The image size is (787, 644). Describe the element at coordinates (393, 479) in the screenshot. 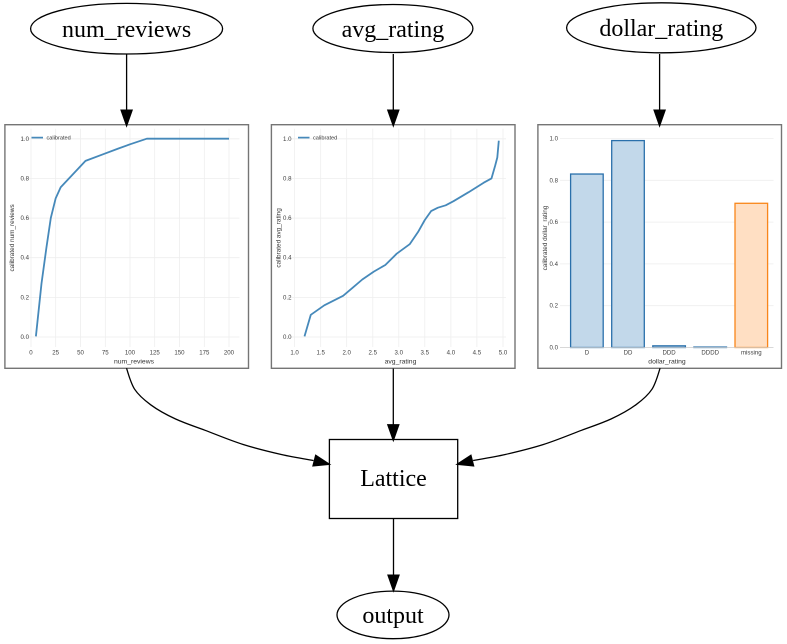

I see `svg-text: Lattice` at that location.